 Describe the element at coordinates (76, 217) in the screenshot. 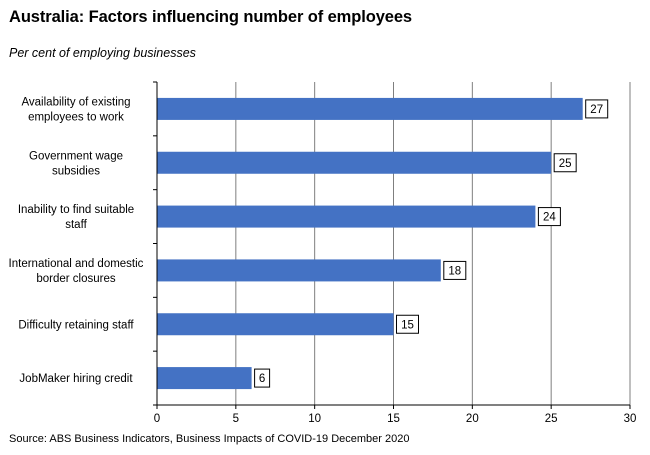

I see `category-label: Inability to find suitable staff` at that location.